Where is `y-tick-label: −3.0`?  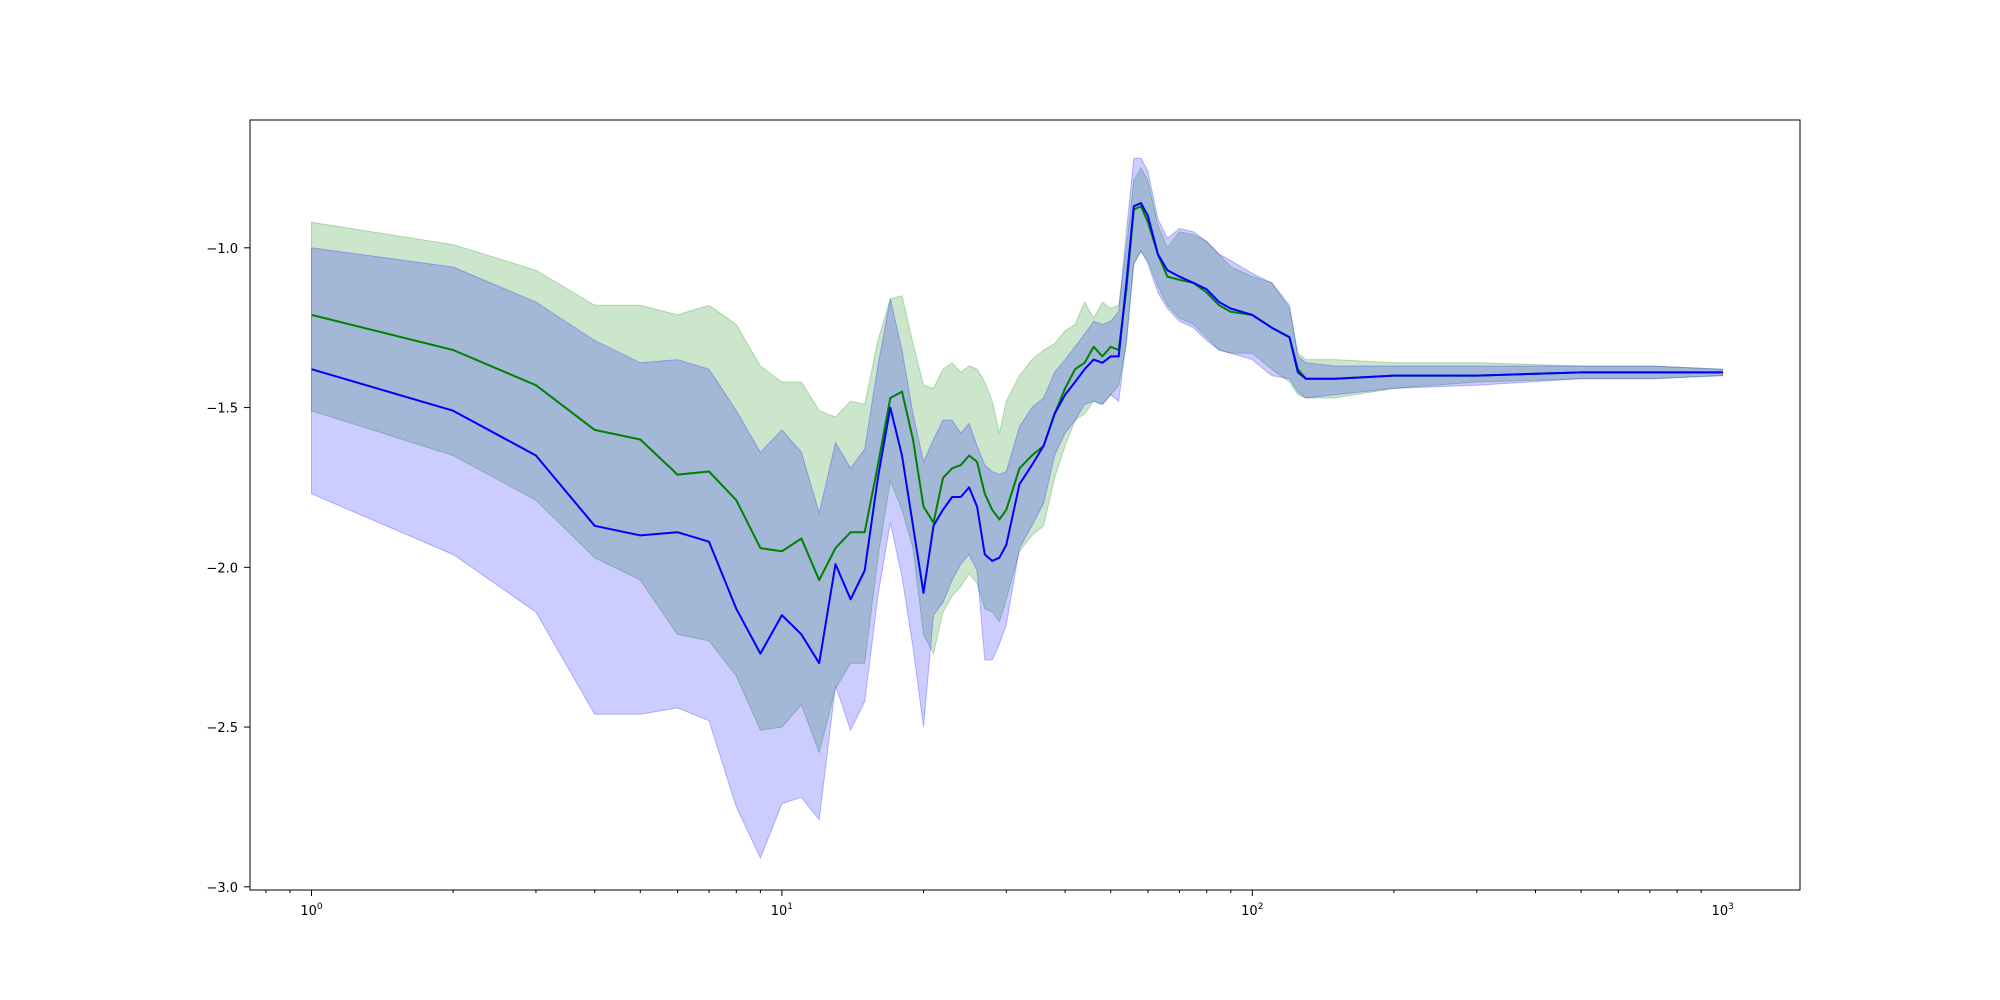 y-tick-label: −3.0 is located at coordinates (222, 888).